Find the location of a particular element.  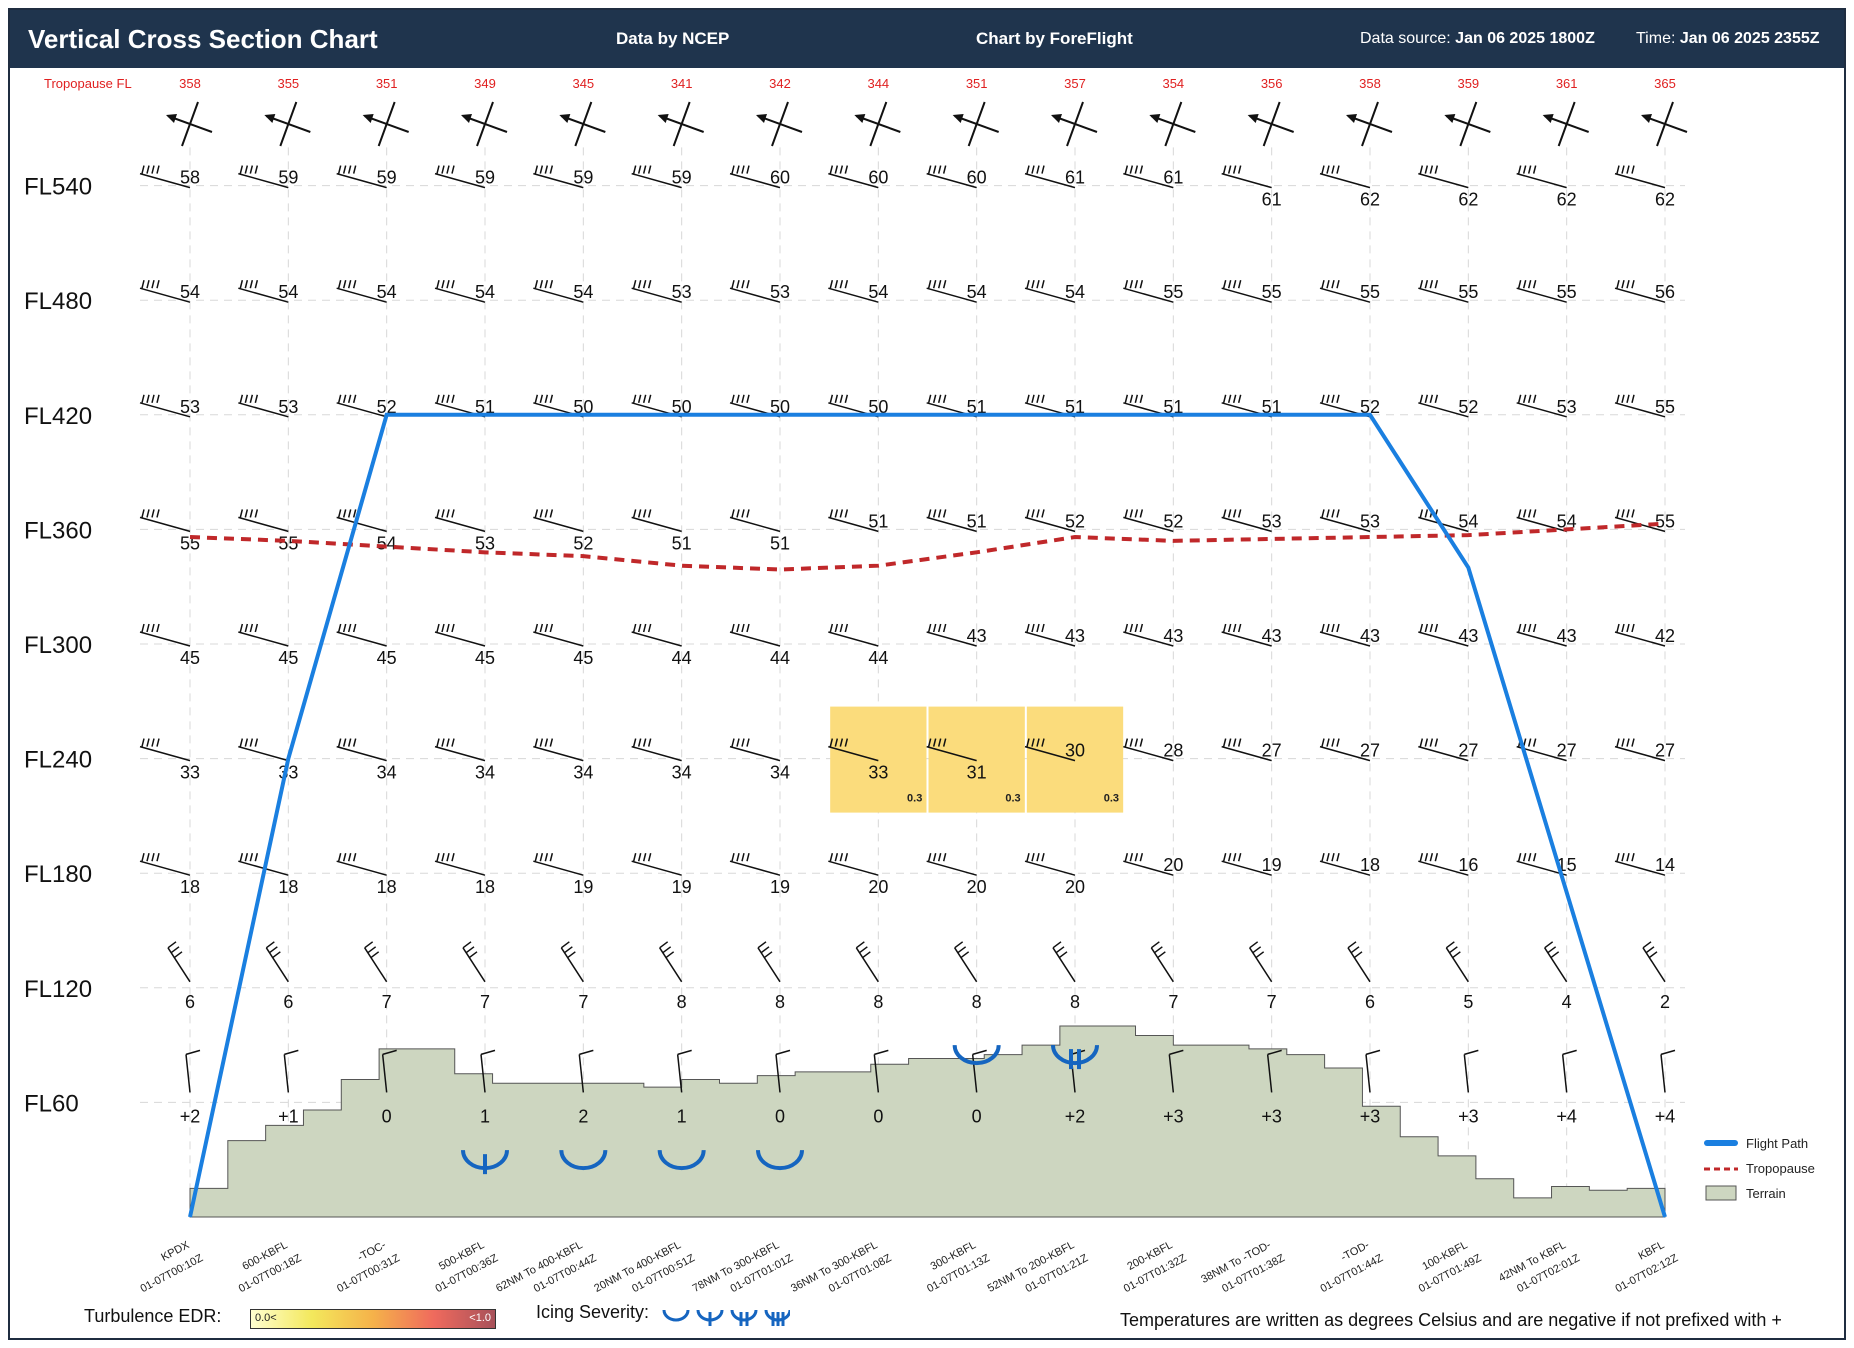

tropopause-fl-value: 345 is located at coordinates (583, 83).